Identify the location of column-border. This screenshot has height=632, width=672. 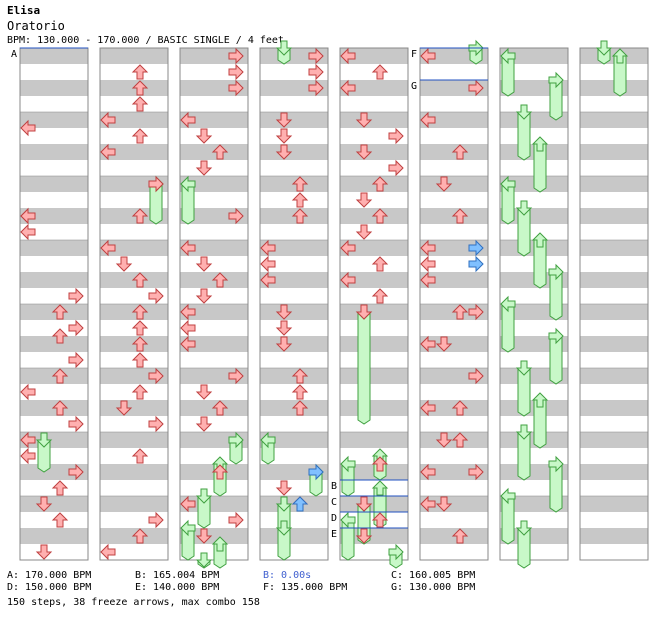
(614, 304).